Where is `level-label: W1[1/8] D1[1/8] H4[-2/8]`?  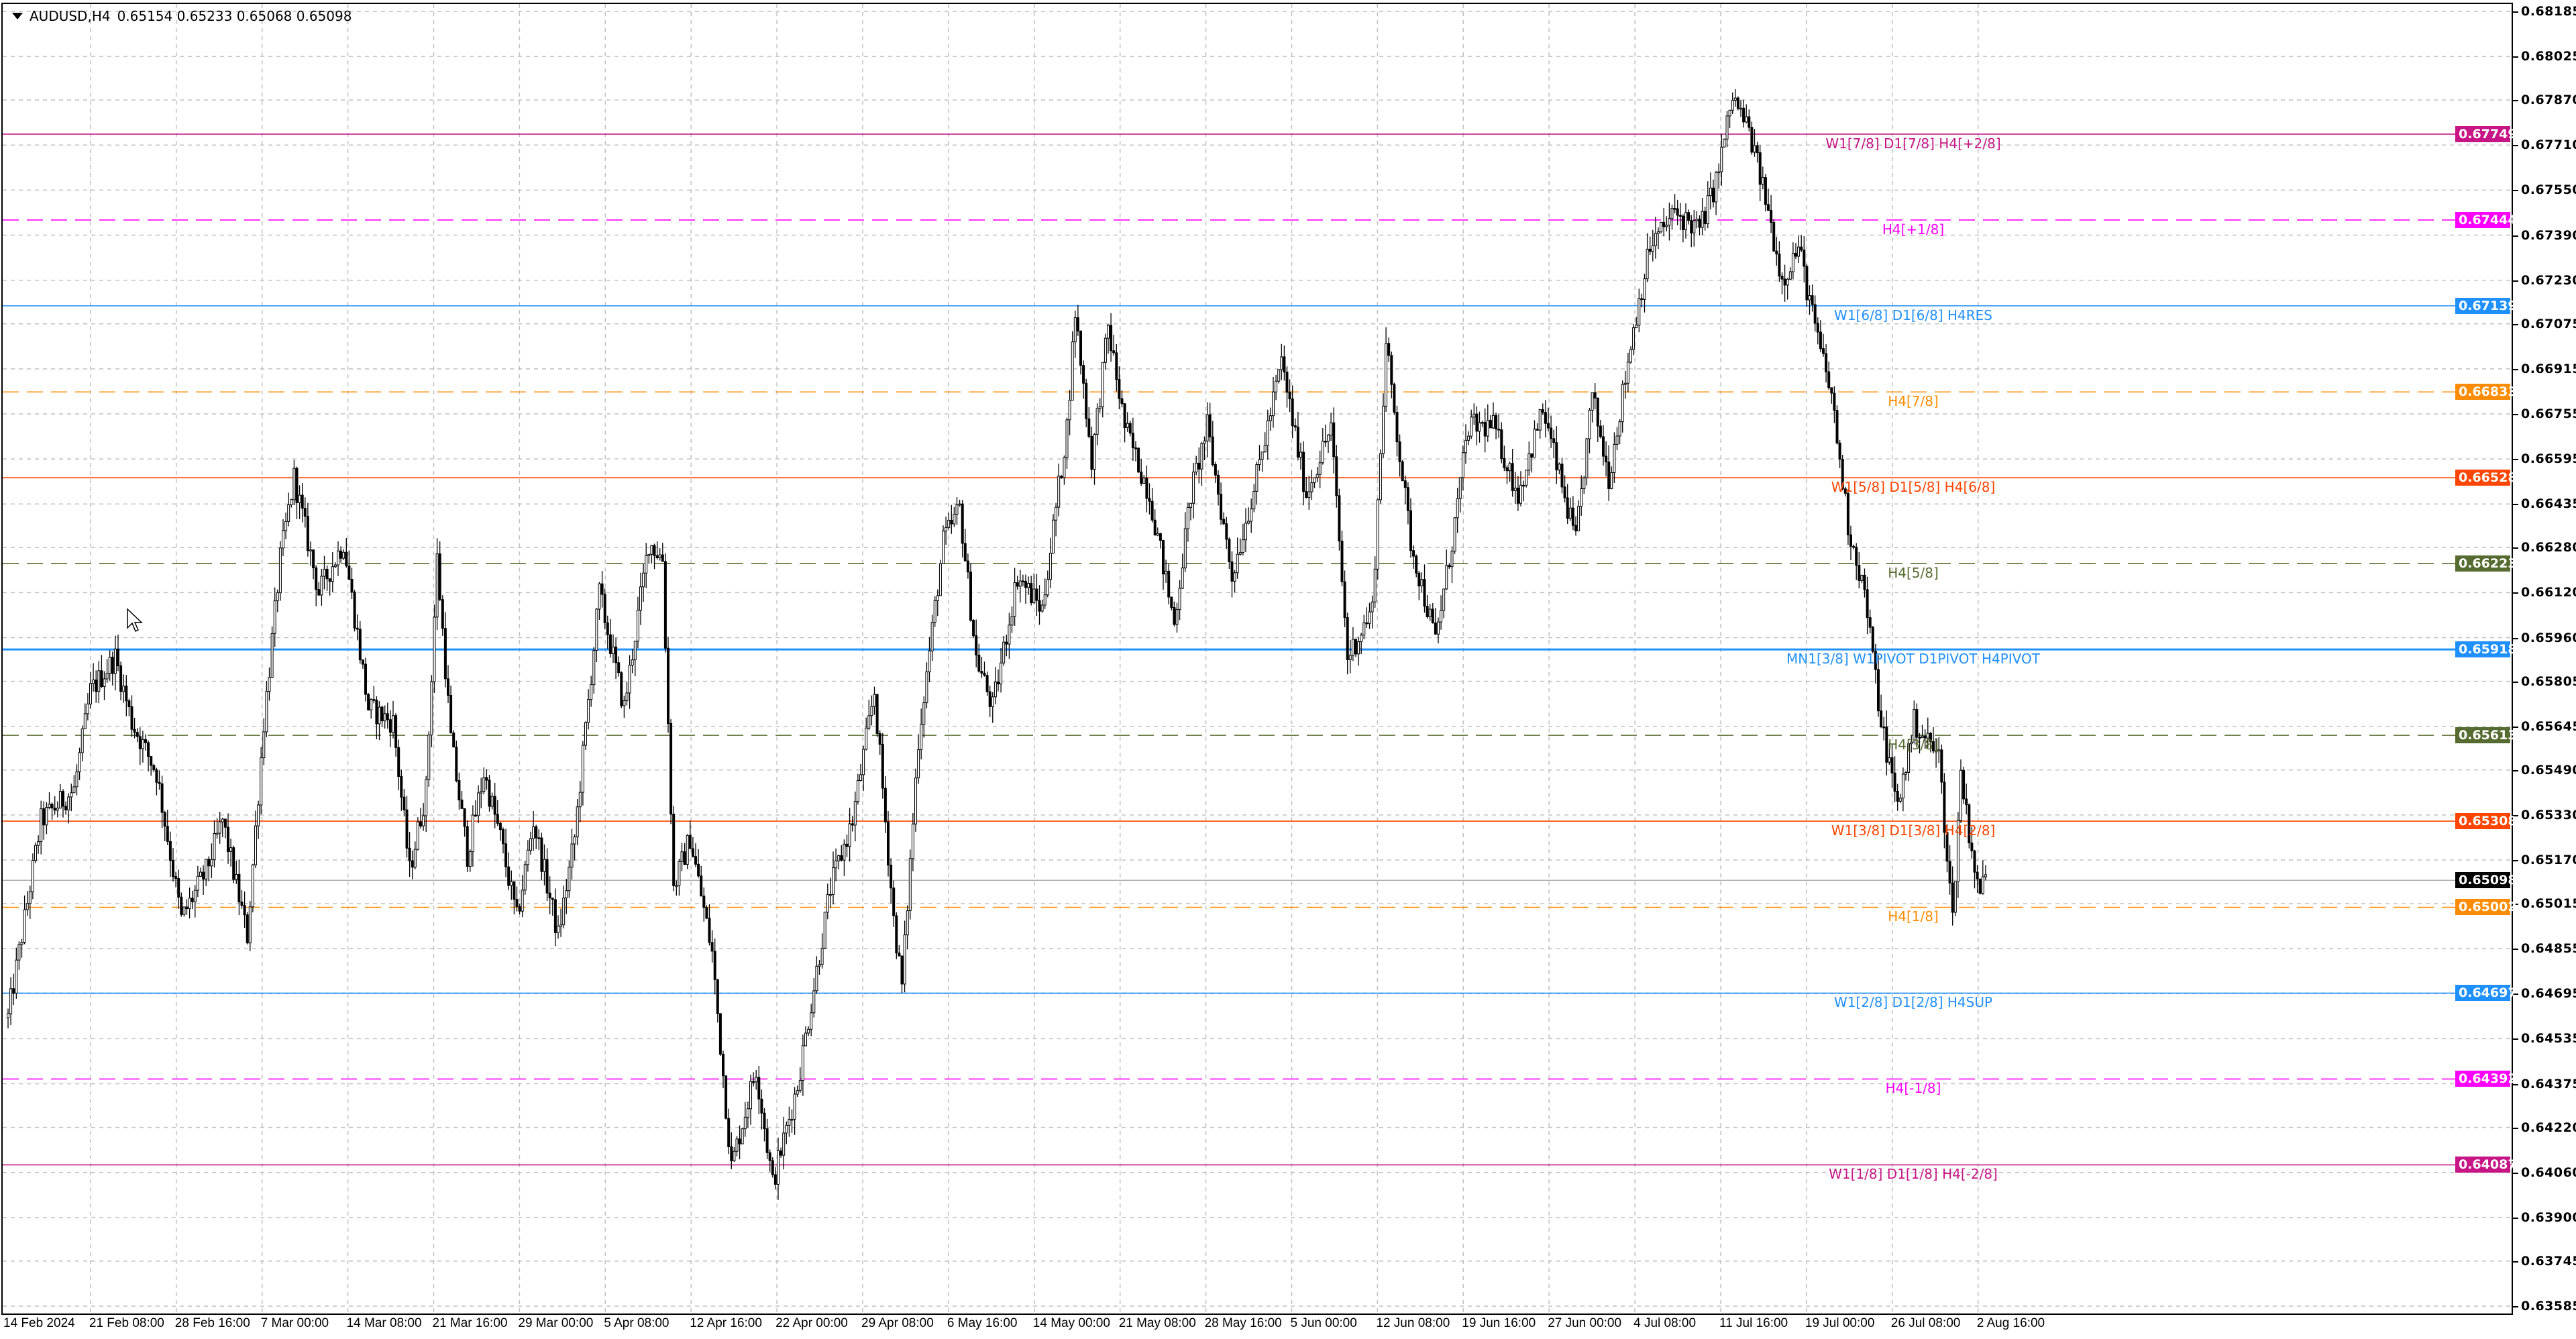 level-label: W1[1/8] D1[1/8] H4[-2/8] is located at coordinates (1913, 1174).